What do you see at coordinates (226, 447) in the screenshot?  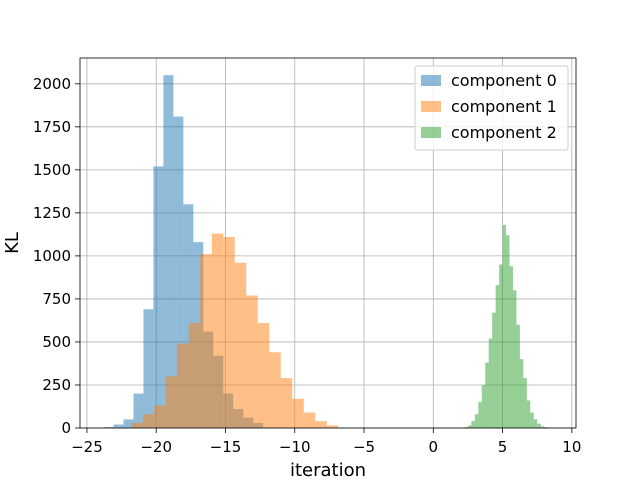 I see `x-tick-label: −15` at bounding box center [226, 447].